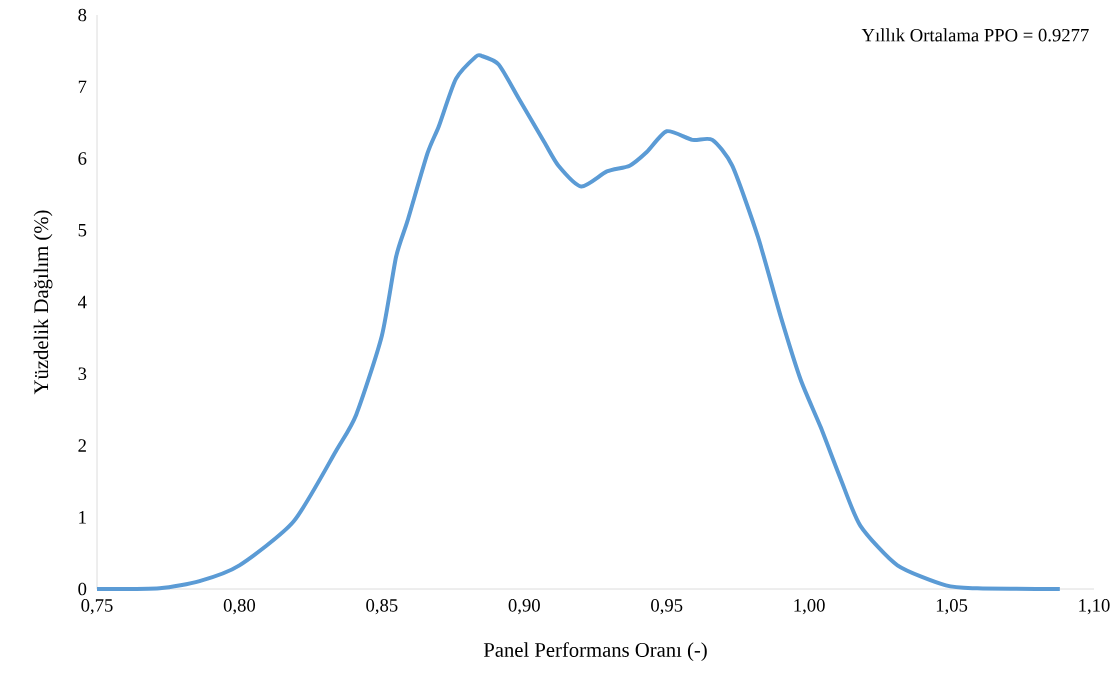  Describe the element at coordinates (382, 607) in the screenshot. I see `x-tick-label: 0,85` at that location.